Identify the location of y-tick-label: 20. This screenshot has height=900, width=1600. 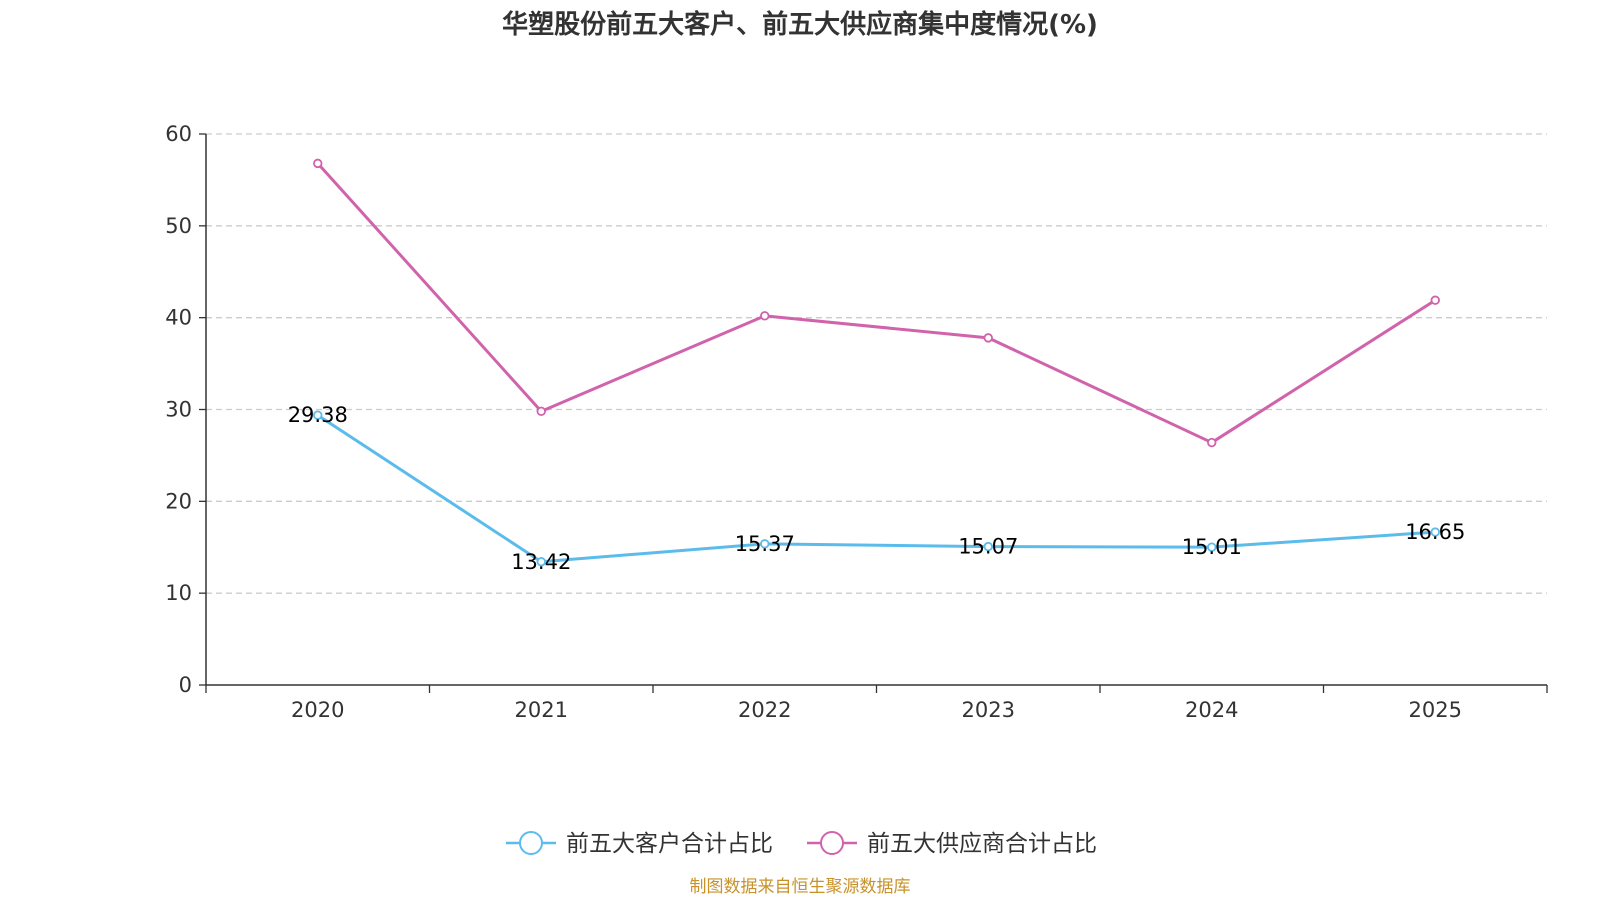
(178, 501).